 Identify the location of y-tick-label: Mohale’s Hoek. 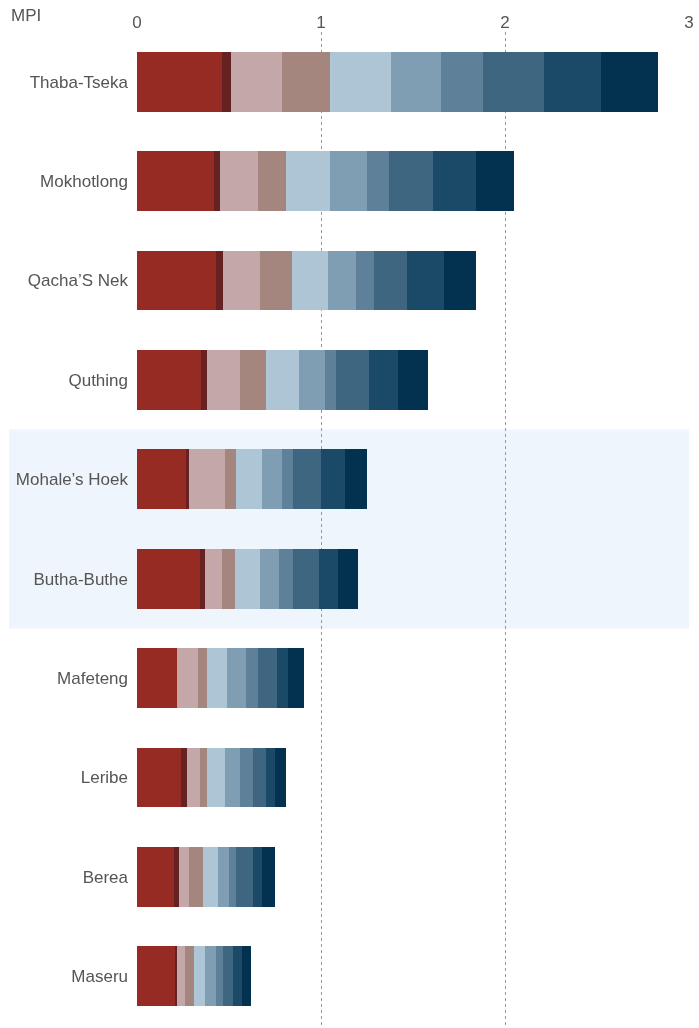
(72, 480).